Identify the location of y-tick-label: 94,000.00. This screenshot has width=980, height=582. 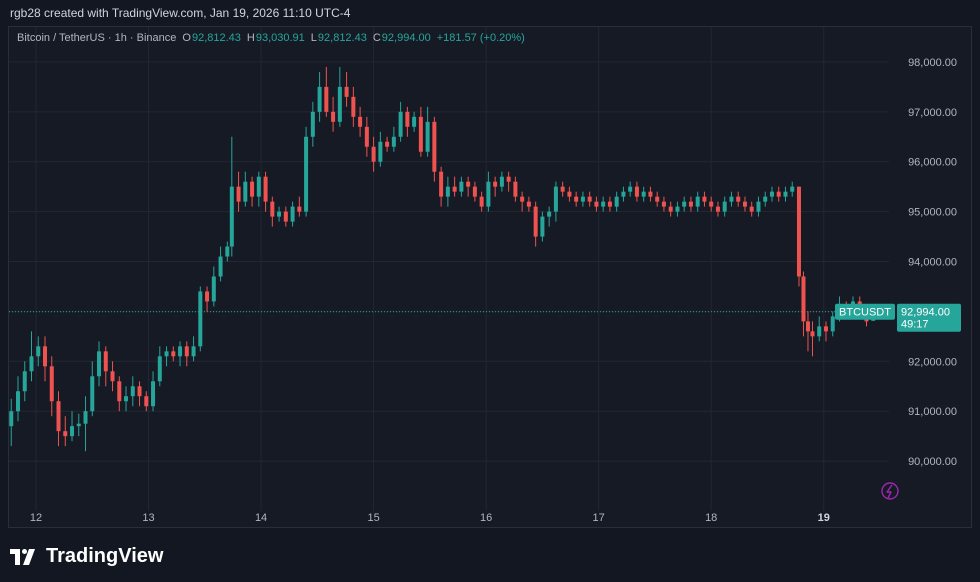
(932, 263).